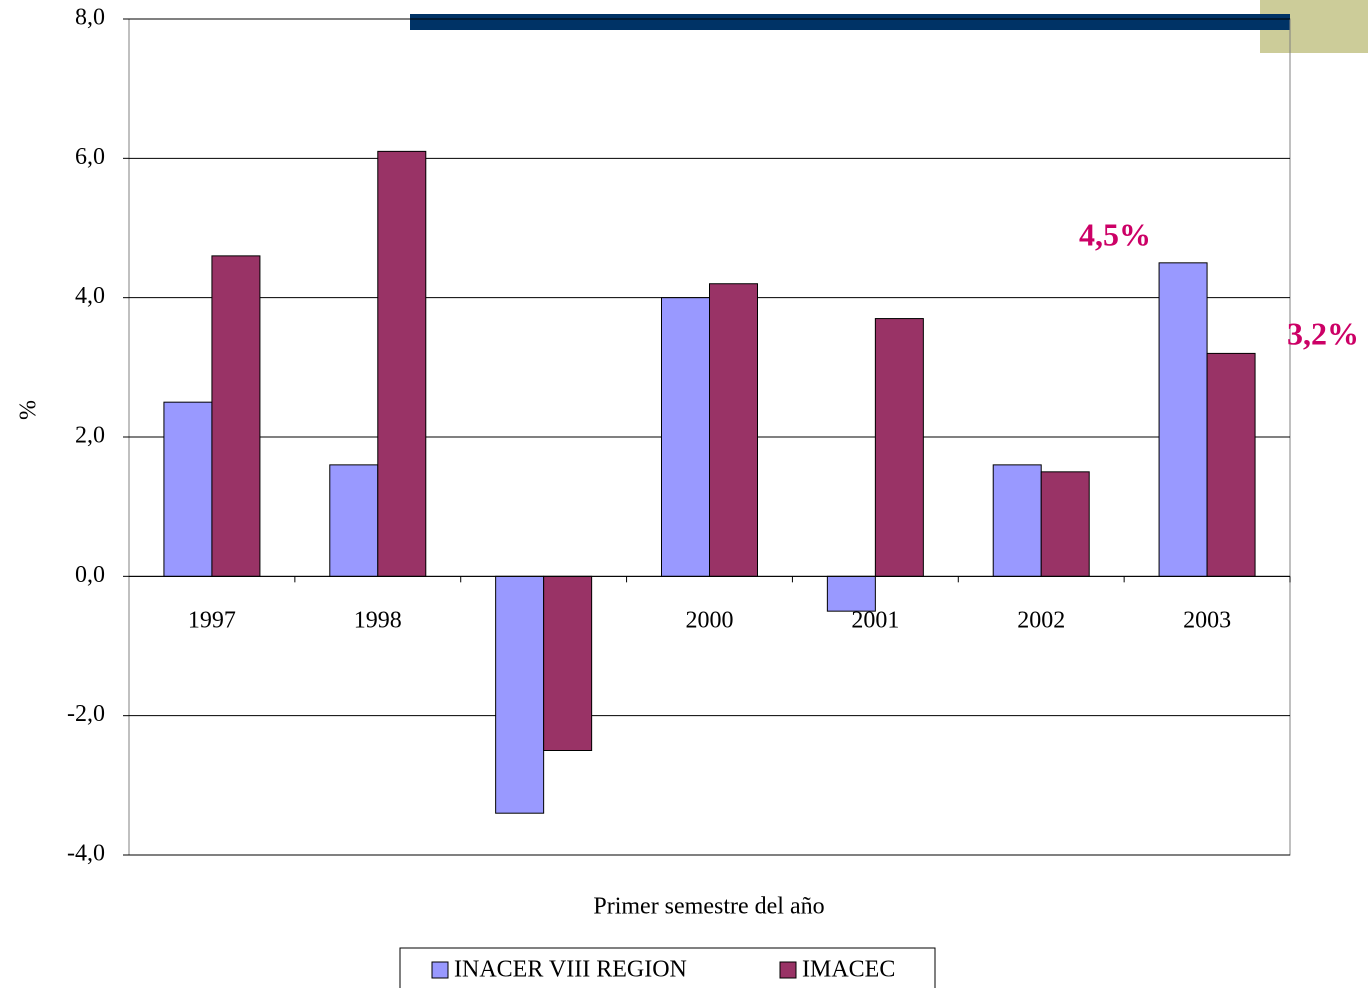 The image size is (1368, 988). I want to click on legend-label: IMACEC, so click(848, 970).